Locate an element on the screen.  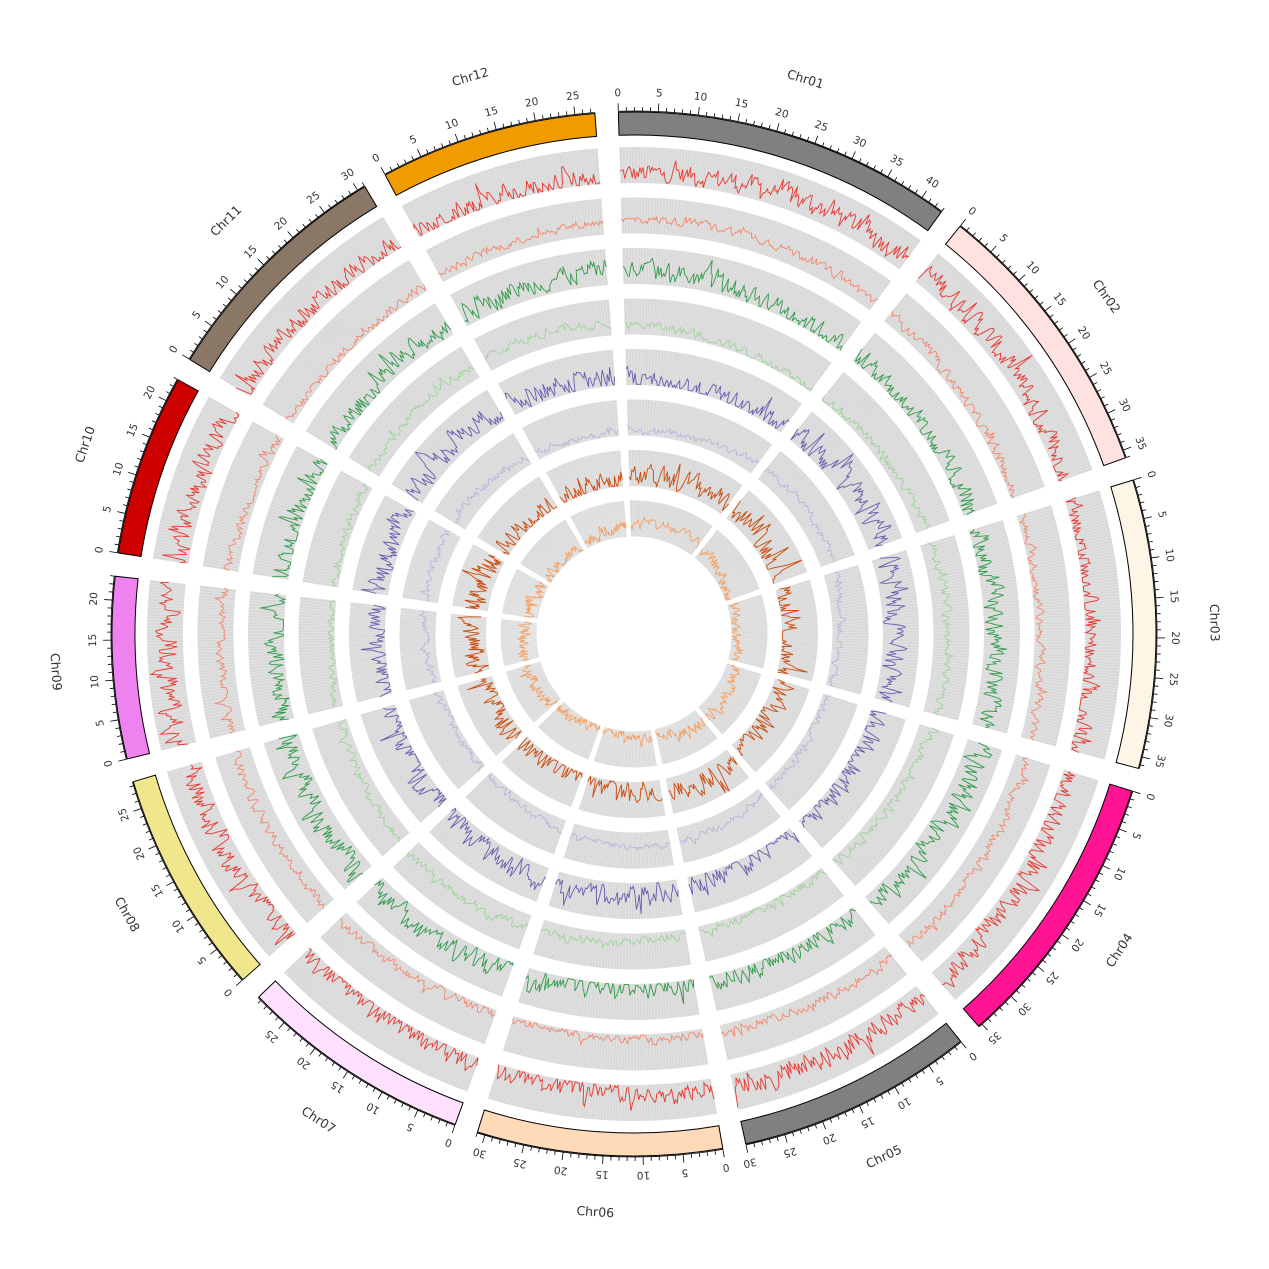
chromosome-block-chr10 is located at coordinates (158, 468).